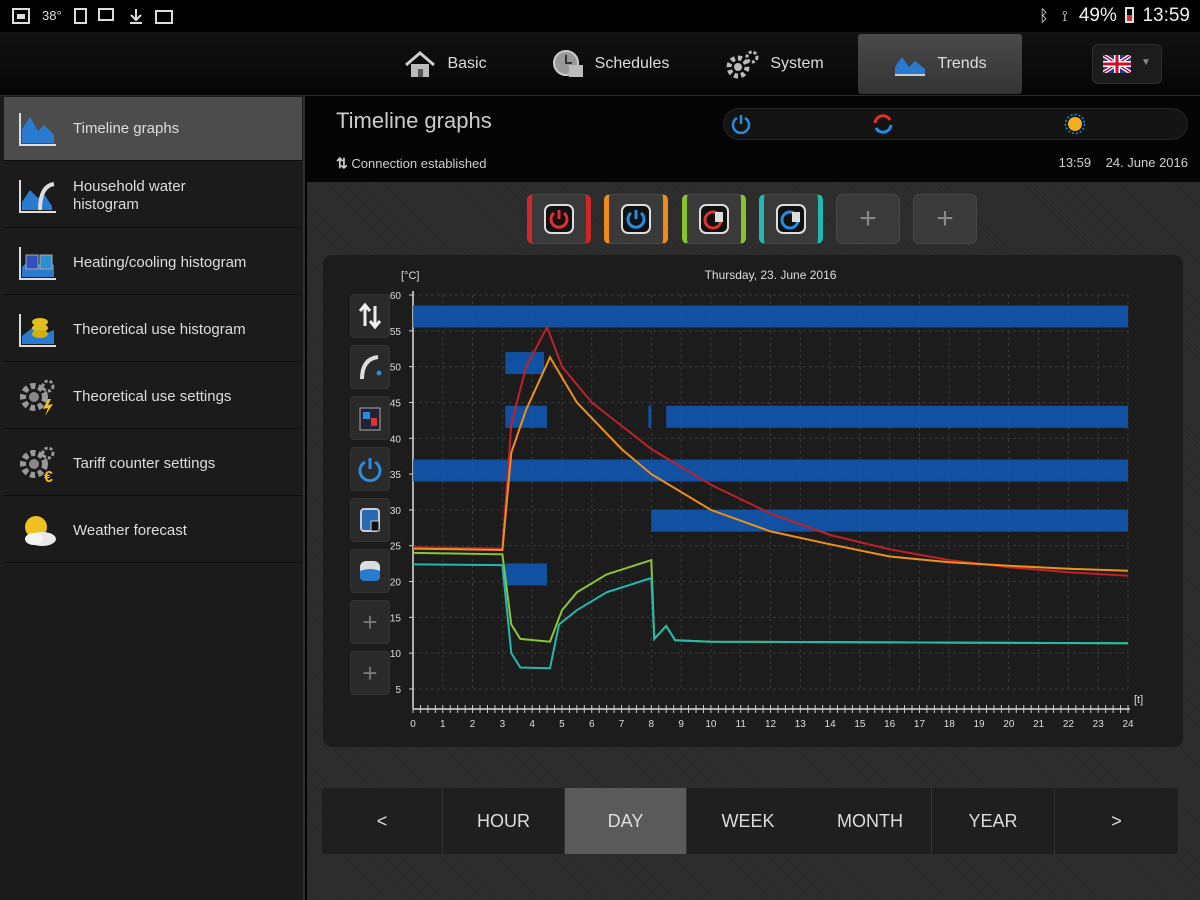  What do you see at coordinates (771, 724) in the screenshot?
I see `x-tick-label: 12` at bounding box center [771, 724].